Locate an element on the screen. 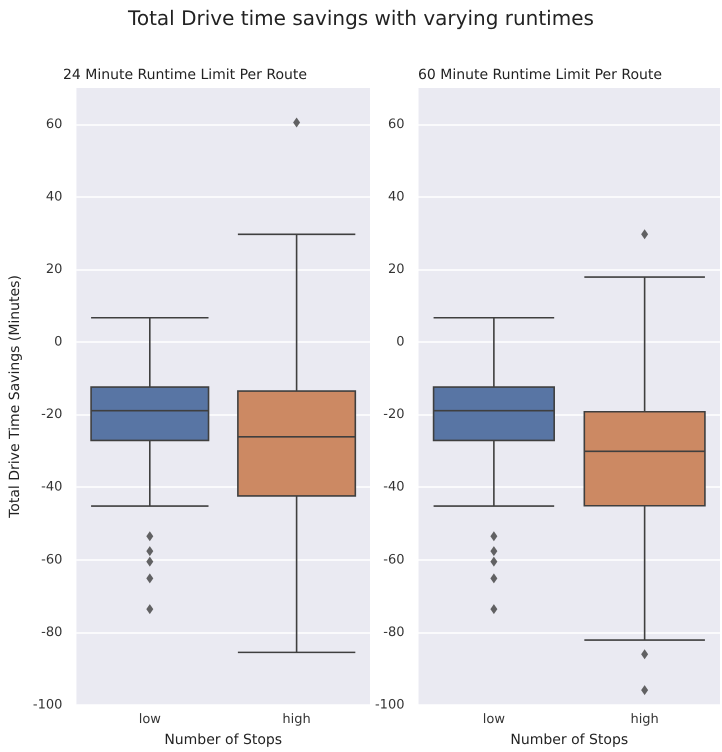 The height and width of the screenshot is (752, 722). chart-subtitle: 24 Minute Runtime Limit Per Route is located at coordinates (185, 75).